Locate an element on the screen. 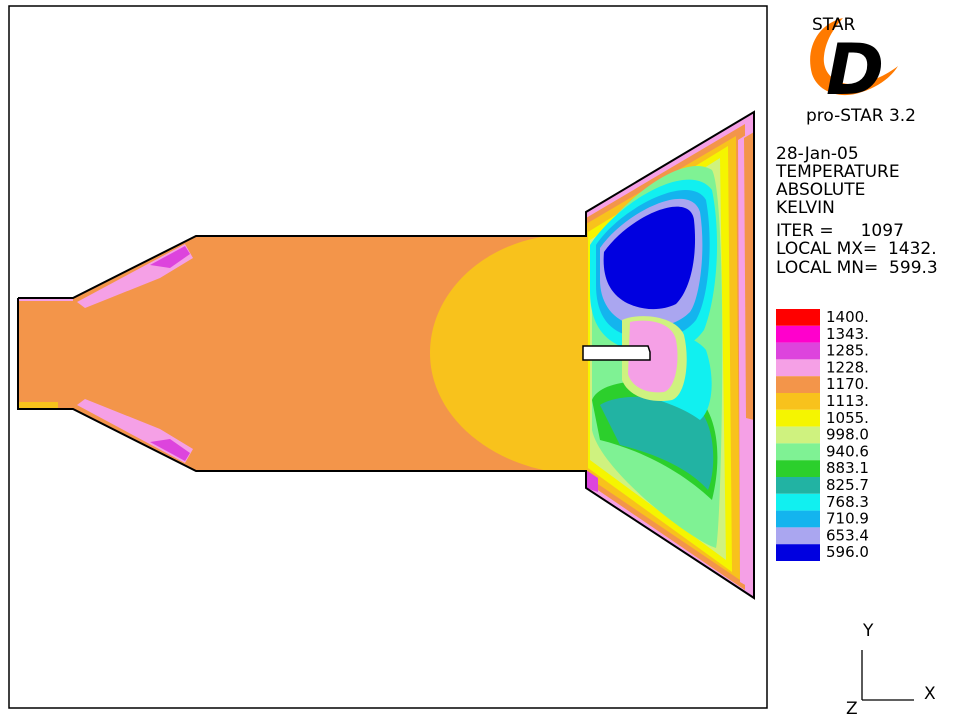 Image resolution: width=964 pixels, height=718 pixels. legend-label: 710.9 is located at coordinates (847, 519).